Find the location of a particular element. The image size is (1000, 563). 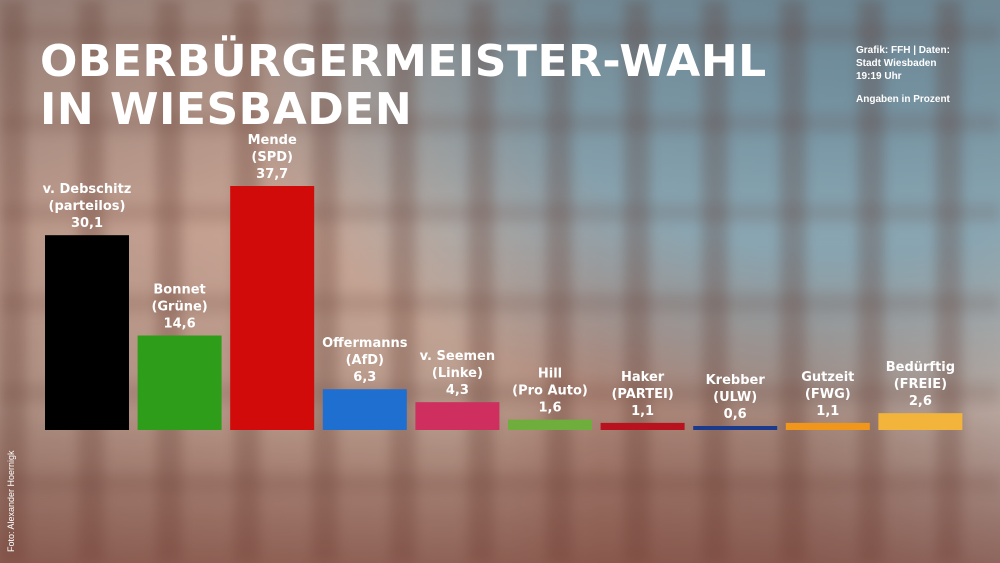

source-line-1: Grafik: FFH | Daten: is located at coordinates (903, 50).